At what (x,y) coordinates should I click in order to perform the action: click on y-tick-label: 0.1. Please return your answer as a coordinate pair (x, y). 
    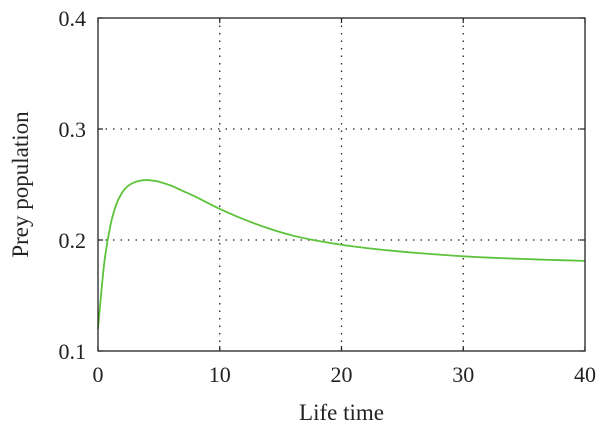
    Looking at the image, I should click on (73, 351).